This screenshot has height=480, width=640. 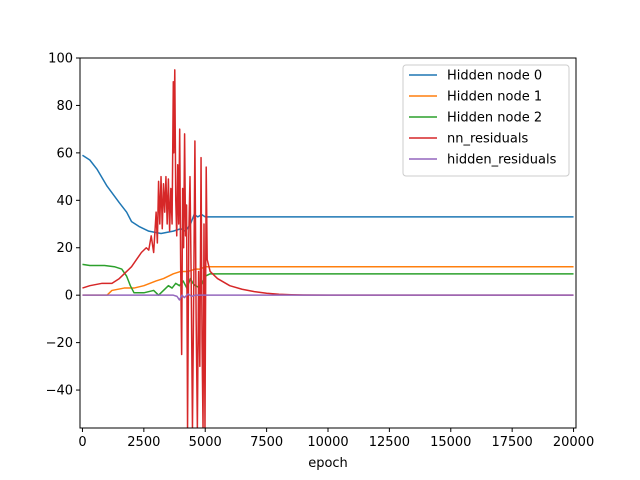 What do you see at coordinates (494, 97) in the screenshot?
I see `legend-label: Hidden node 1` at bounding box center [494, 97].